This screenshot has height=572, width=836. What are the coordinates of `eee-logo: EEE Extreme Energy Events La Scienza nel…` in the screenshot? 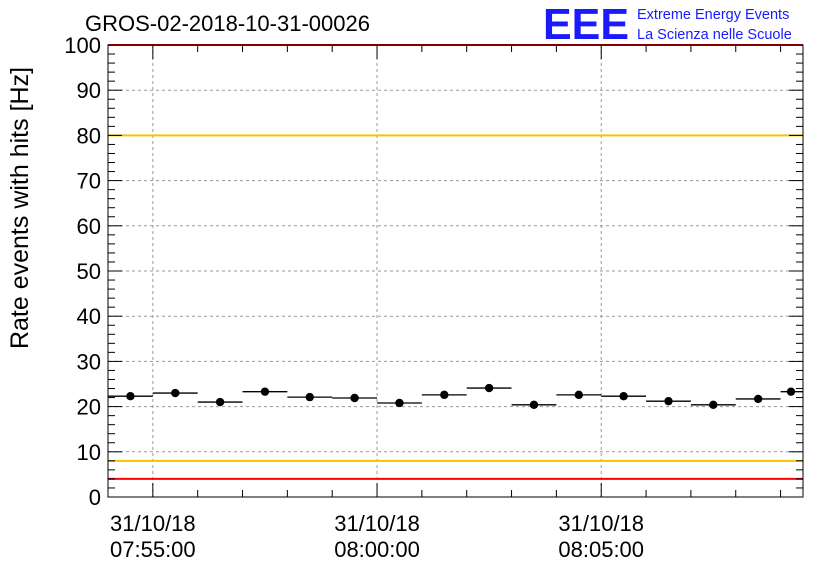 It's located at (667, 24).